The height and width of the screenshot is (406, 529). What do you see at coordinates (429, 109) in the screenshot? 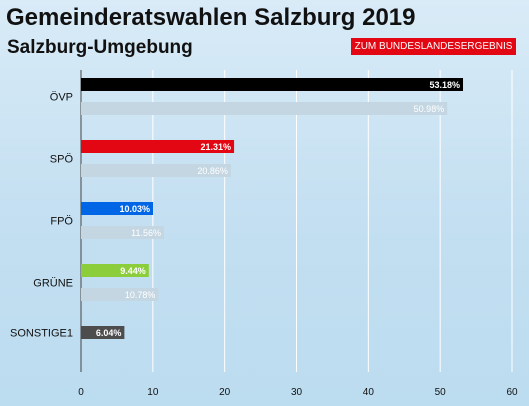
I see `bar-previous-label: 50.98%` at bounding box center [429, 109].